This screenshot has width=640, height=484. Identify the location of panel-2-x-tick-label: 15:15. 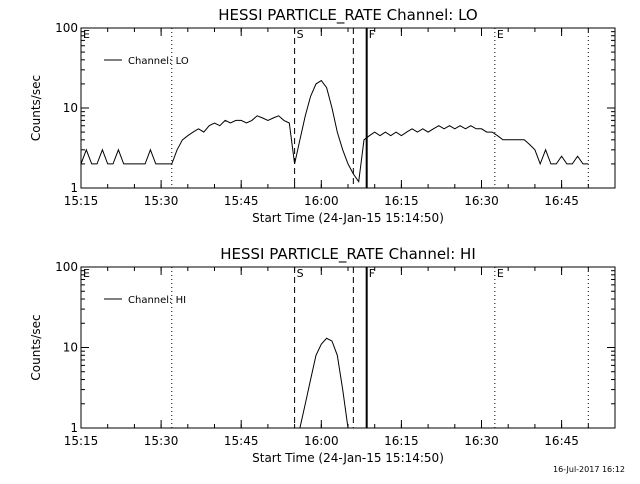
(81, 441).